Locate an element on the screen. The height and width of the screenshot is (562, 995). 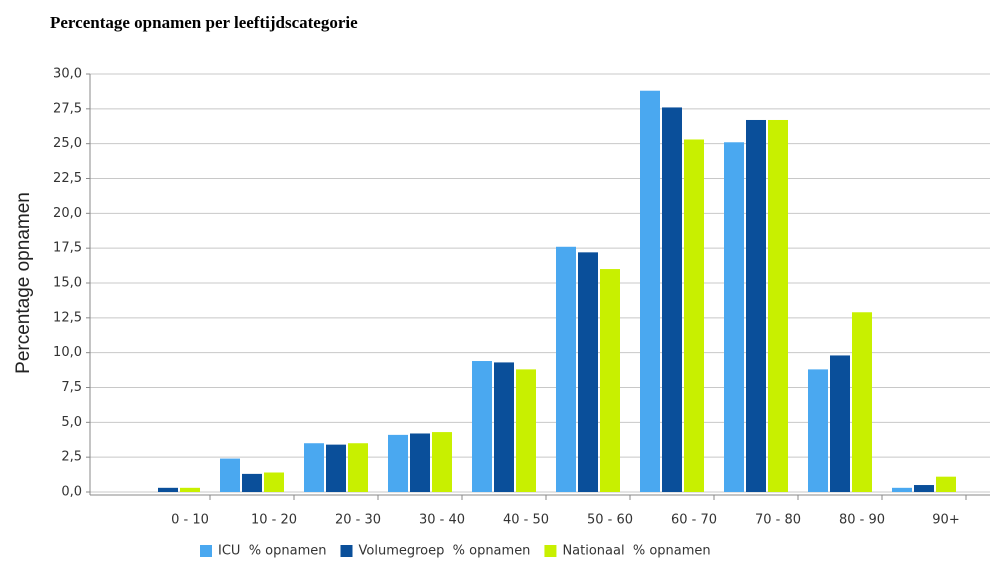
x-tick-label: 90+ is located at coordinates (945, 520).